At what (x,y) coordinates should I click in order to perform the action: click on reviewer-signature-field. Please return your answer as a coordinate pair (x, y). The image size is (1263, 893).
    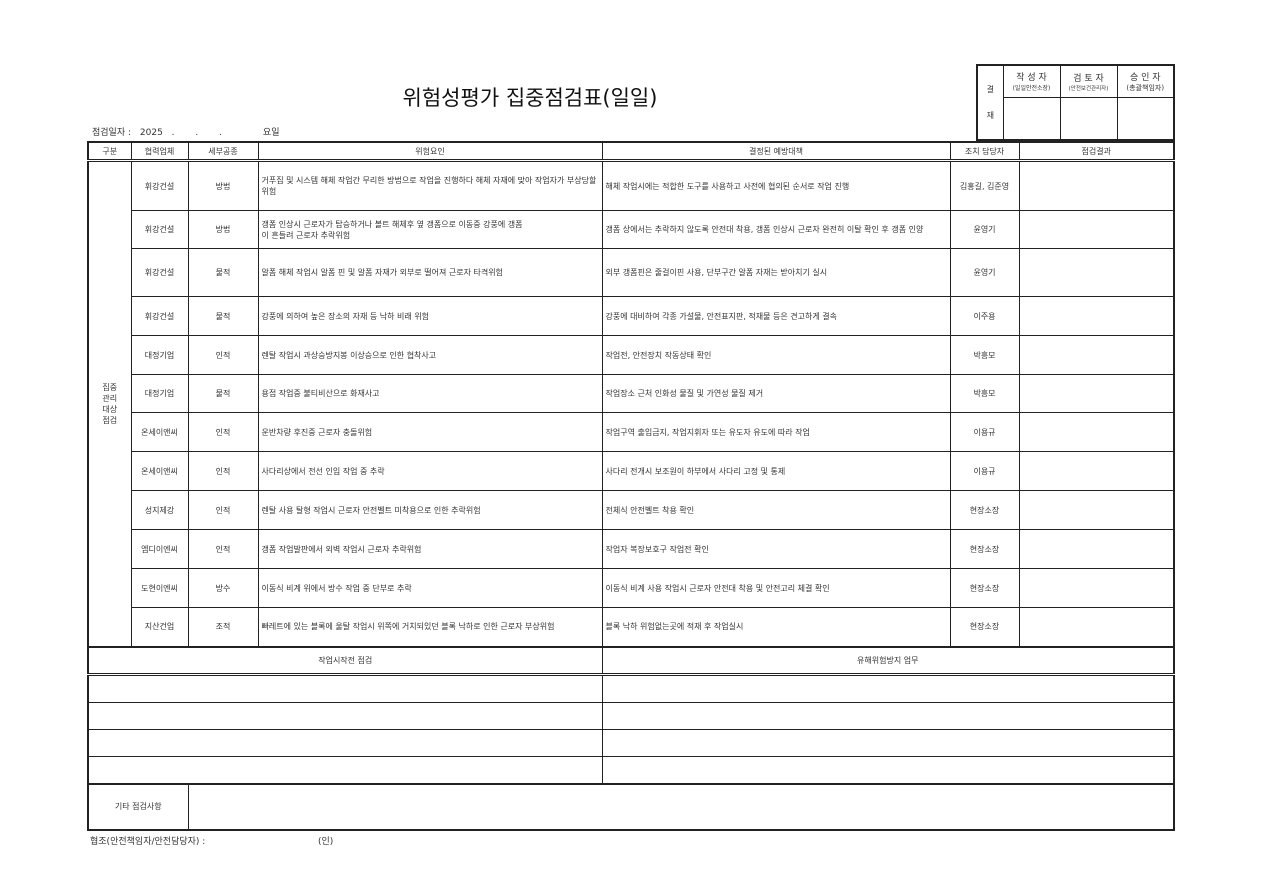
    Looking at the image, I should click on (1088, 118).